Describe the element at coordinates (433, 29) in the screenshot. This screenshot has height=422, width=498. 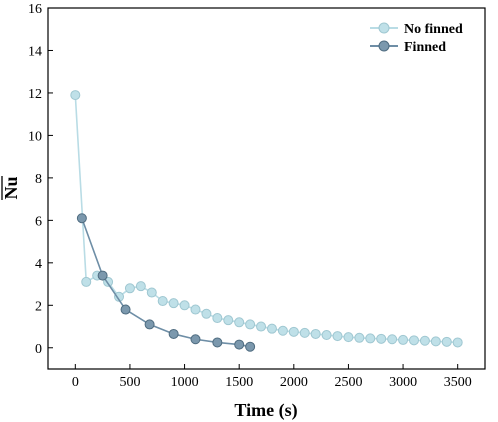
I see `legend-label-no-finned: No finned` at that location.